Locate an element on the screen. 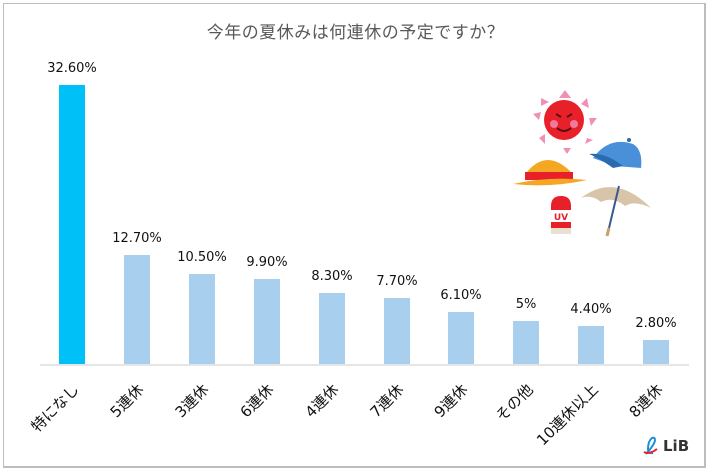 The height and width of the screenshot is (473, 711). x-axis-category-label: その他 is located at coordinates (514, 403).